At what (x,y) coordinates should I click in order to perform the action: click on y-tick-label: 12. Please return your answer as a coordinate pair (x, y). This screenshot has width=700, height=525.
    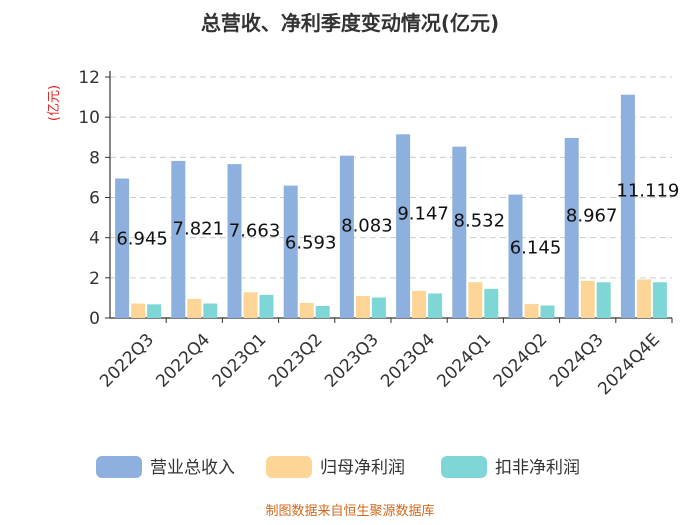
    Looking at the image, I should click on (89, 78).